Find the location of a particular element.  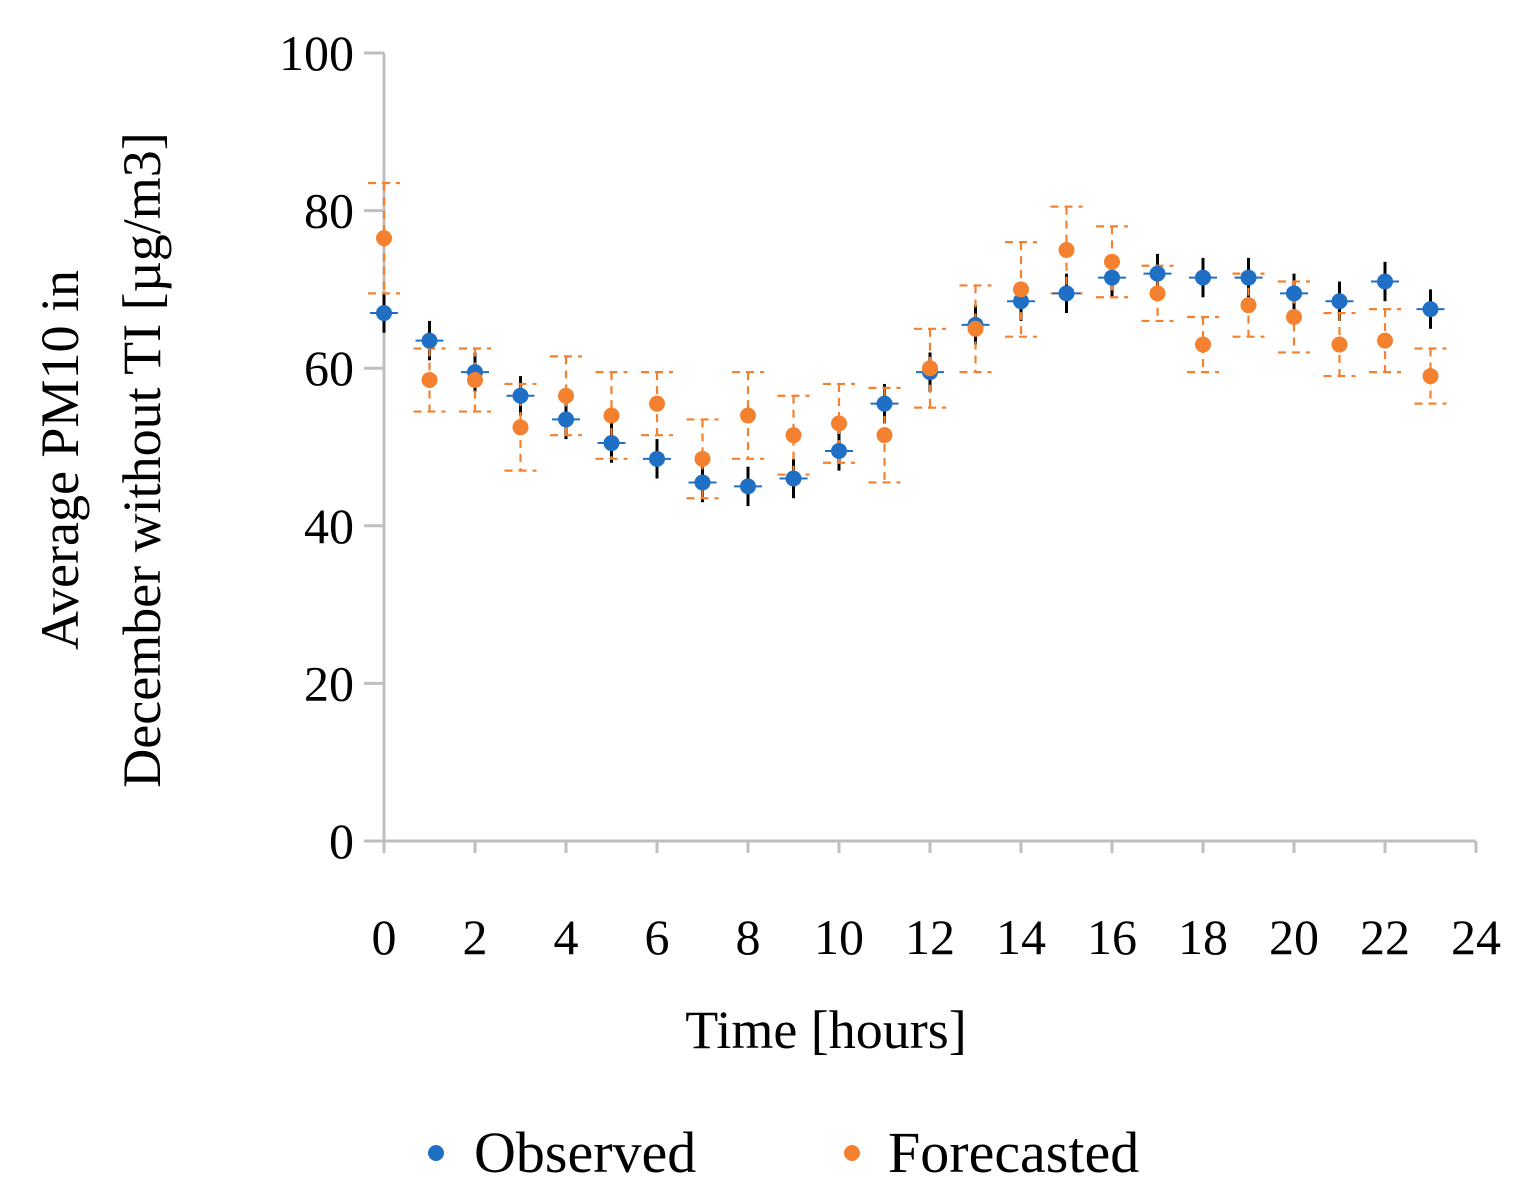

x-tick-label: 14 is located at coordinates (1021, 937).